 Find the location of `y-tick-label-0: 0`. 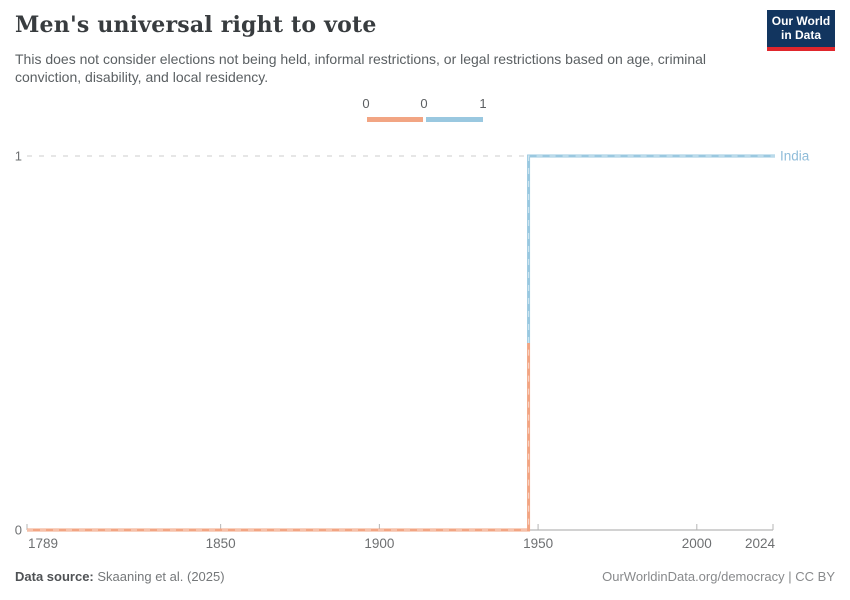

y-tick-label-0: 0 is located at coordinates (18, 530).